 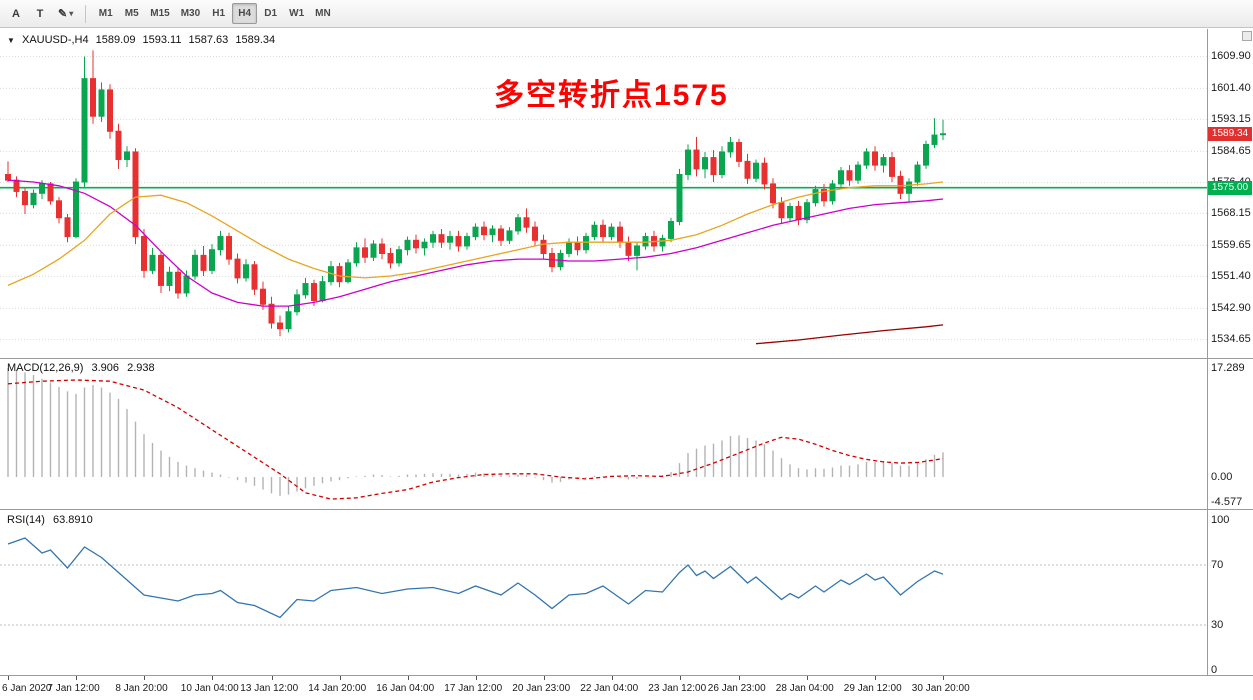 I want to click on timeframe-m5-button: M5, so click(x=131, y=13).